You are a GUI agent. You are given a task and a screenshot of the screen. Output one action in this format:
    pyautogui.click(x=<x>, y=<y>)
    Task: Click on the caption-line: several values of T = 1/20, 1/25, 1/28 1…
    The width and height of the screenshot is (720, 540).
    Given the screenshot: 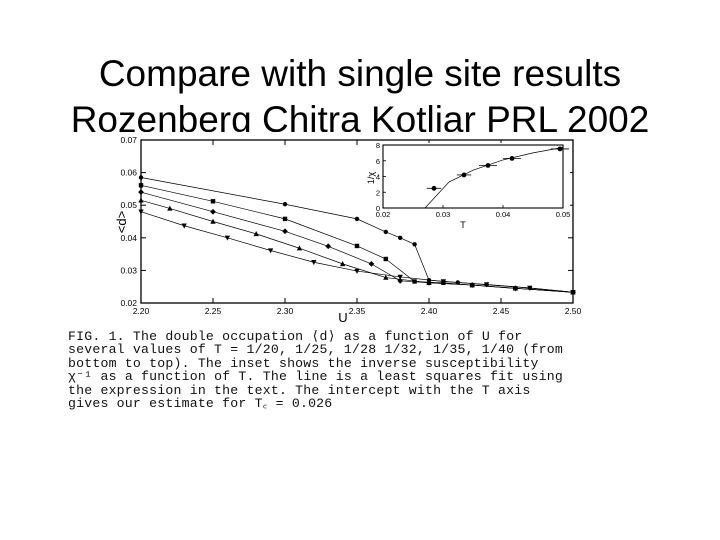 What is the action you would take?
    pyautogui.click(x=315, y=350)
    